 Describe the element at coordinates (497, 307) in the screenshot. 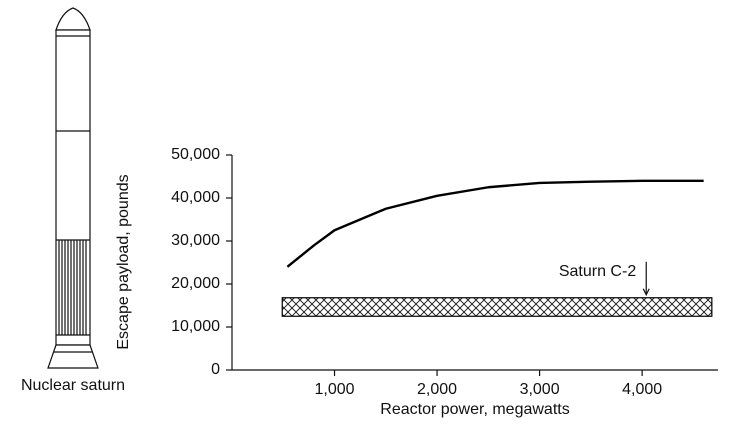

I see `band` at that location.